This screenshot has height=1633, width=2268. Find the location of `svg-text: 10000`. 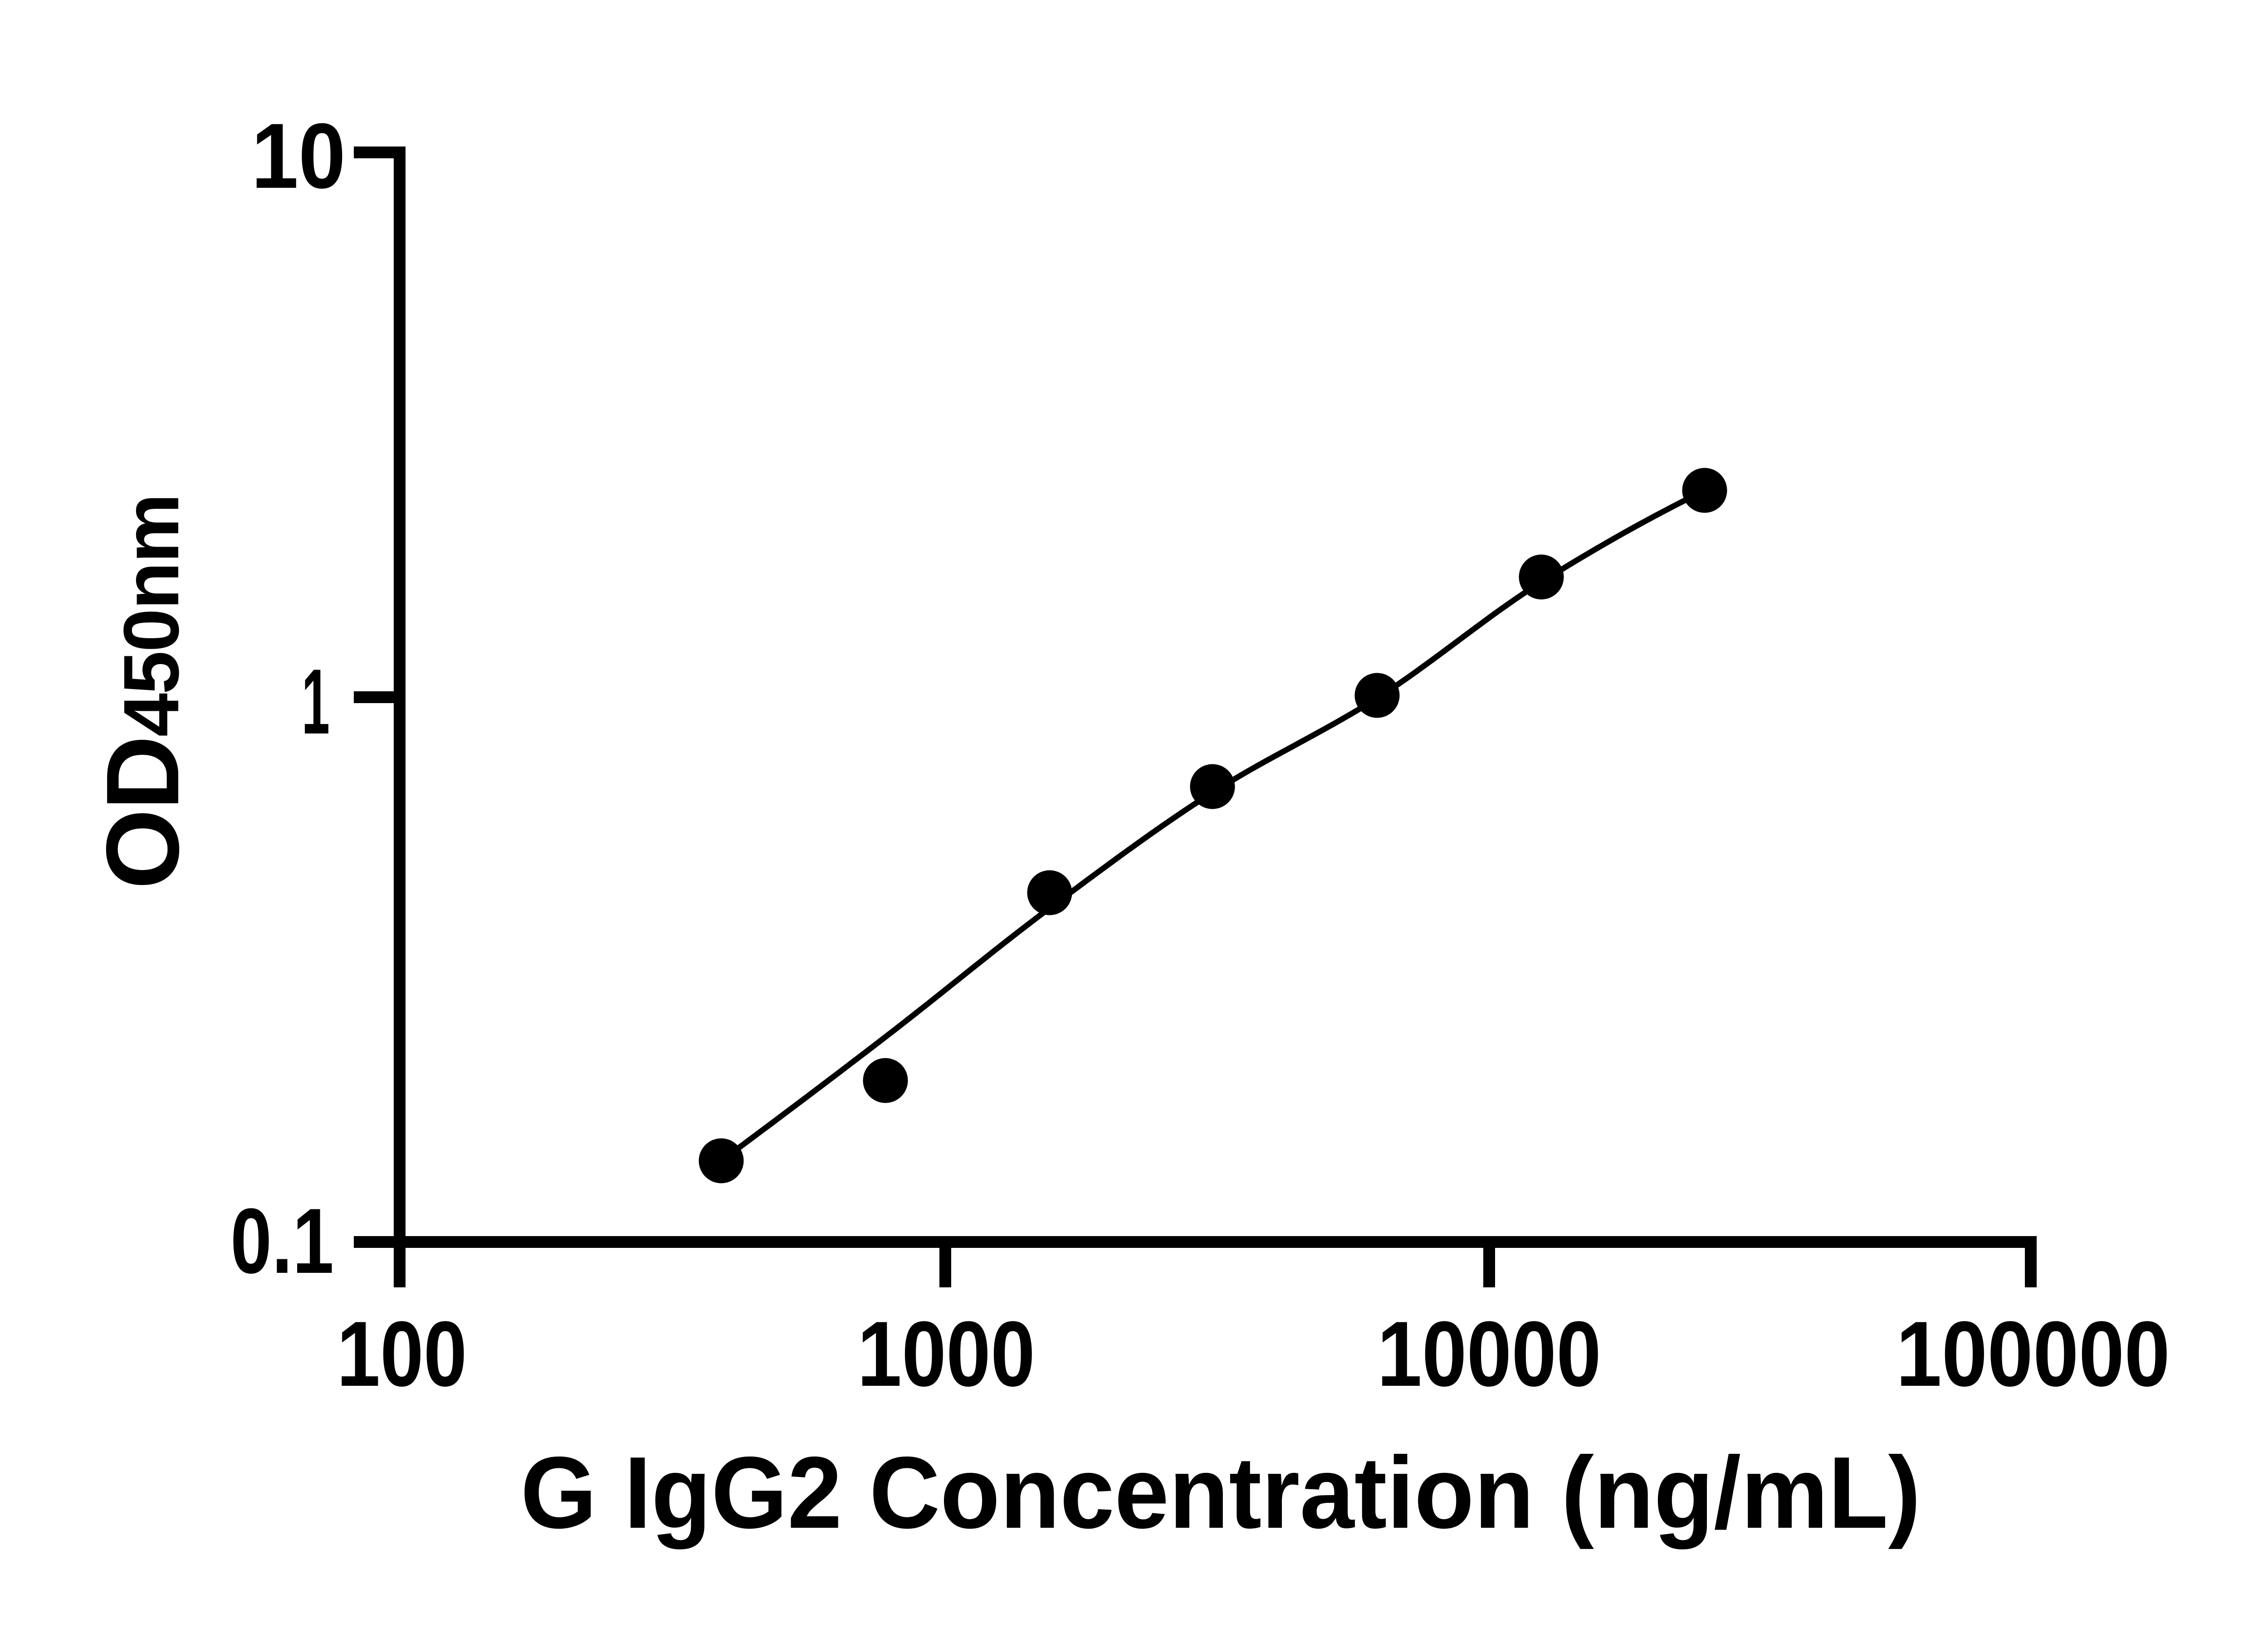

svg-text: 10000 is located at coordinates (1489, 1354).